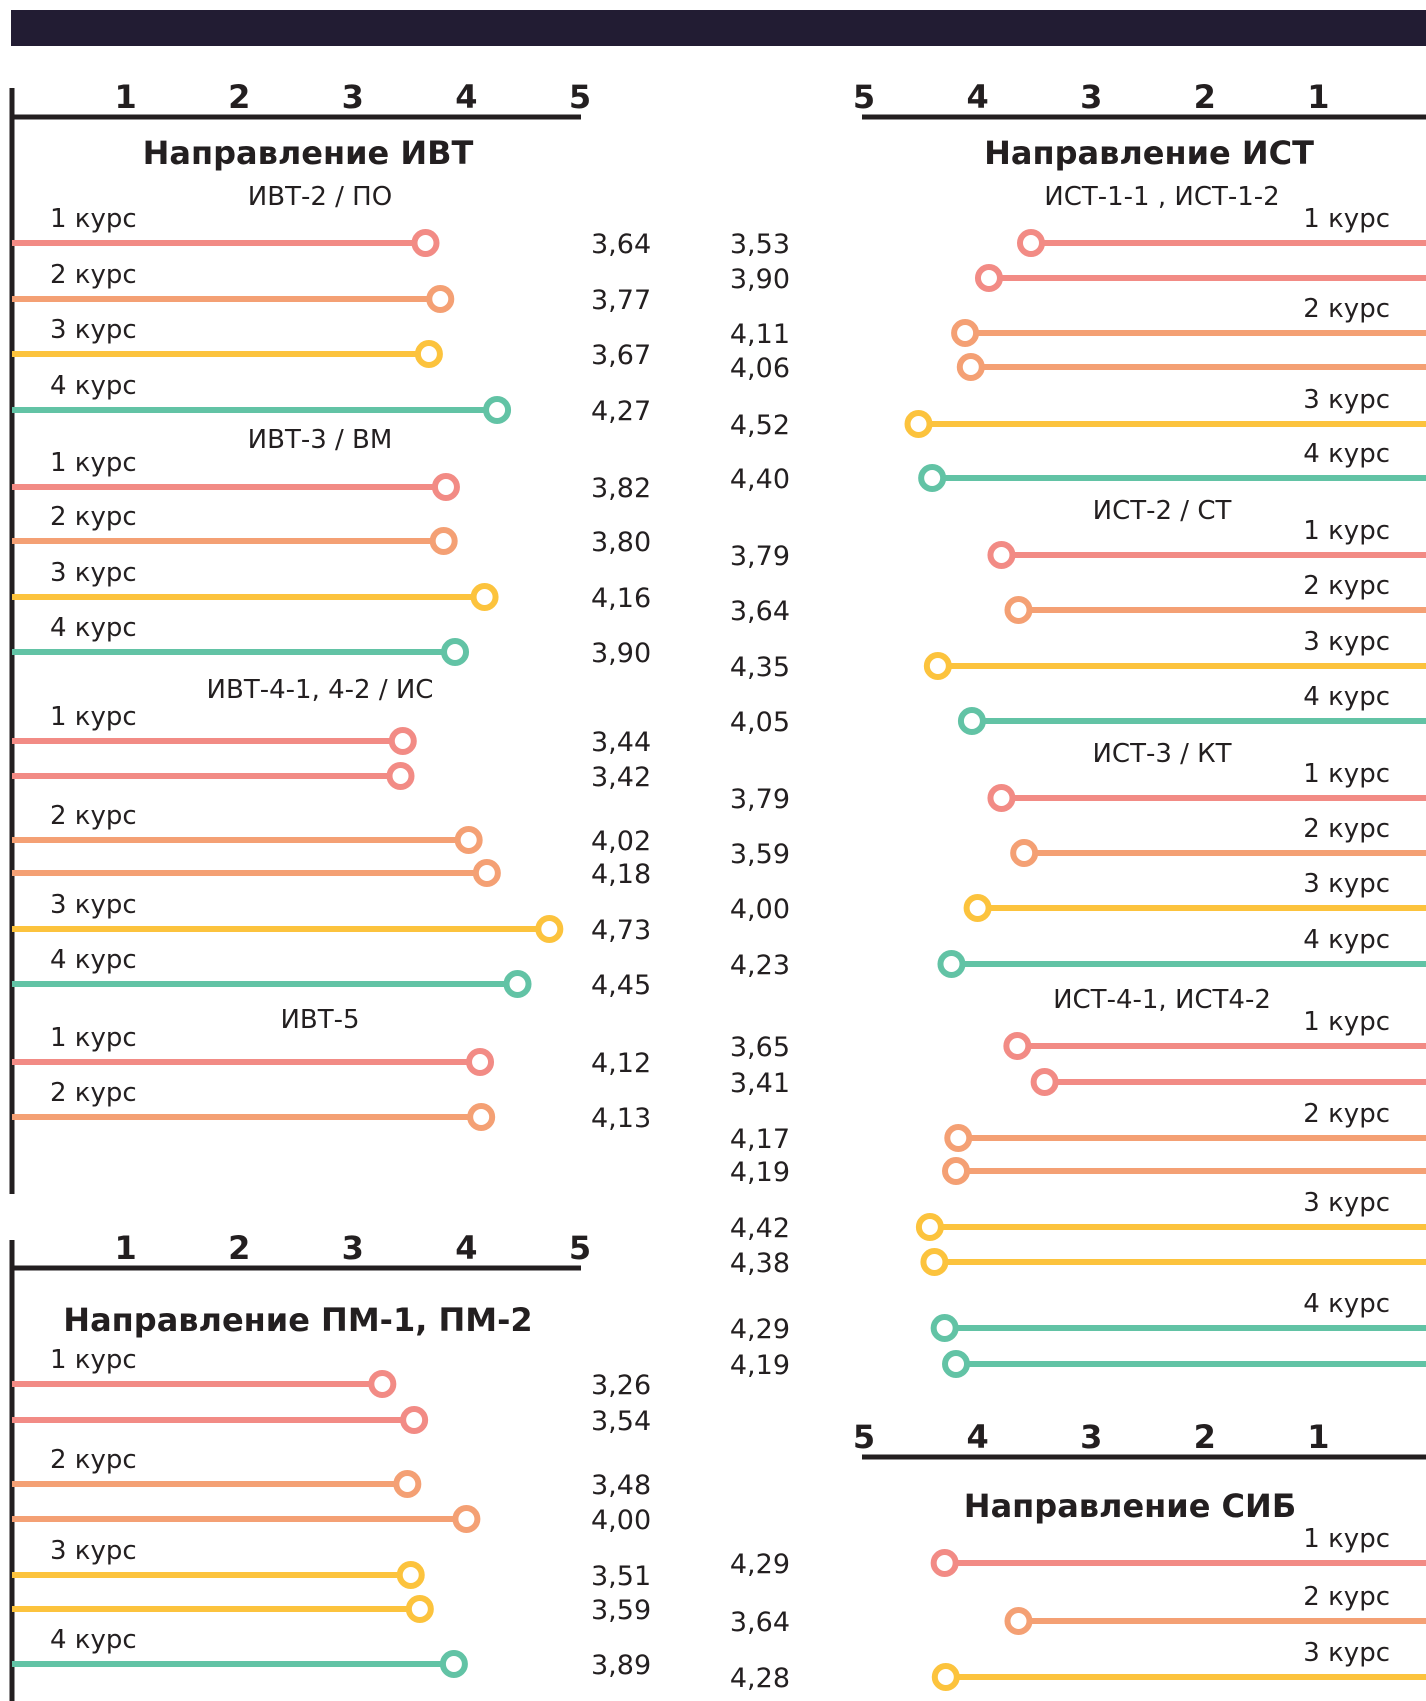 Image resolution: width=1426 pixels, height=1701 pixels. I want to click on value-label: 3,41, so click(760, 1083).